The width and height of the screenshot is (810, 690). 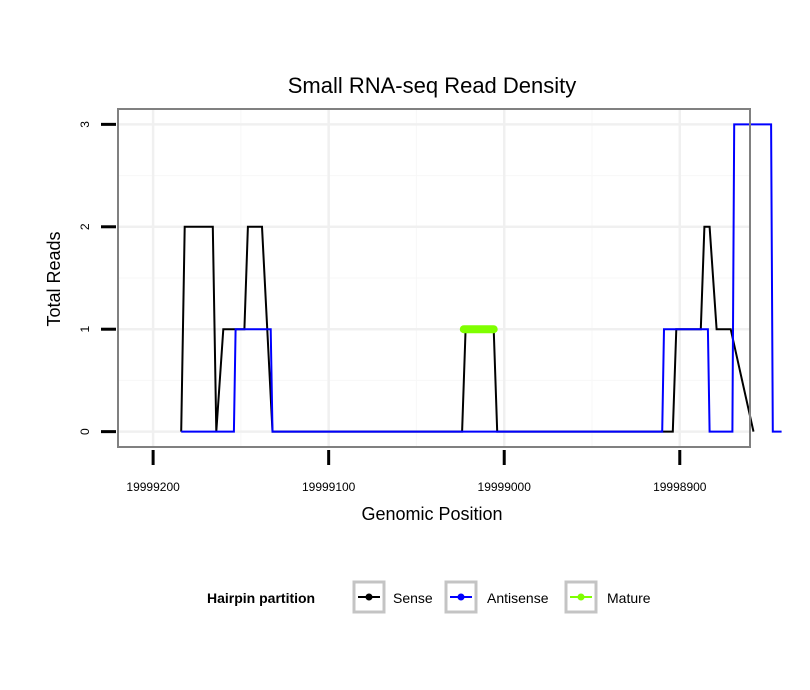 I want to click on legend-label-sense: Sense, so click(x=413, y=598).